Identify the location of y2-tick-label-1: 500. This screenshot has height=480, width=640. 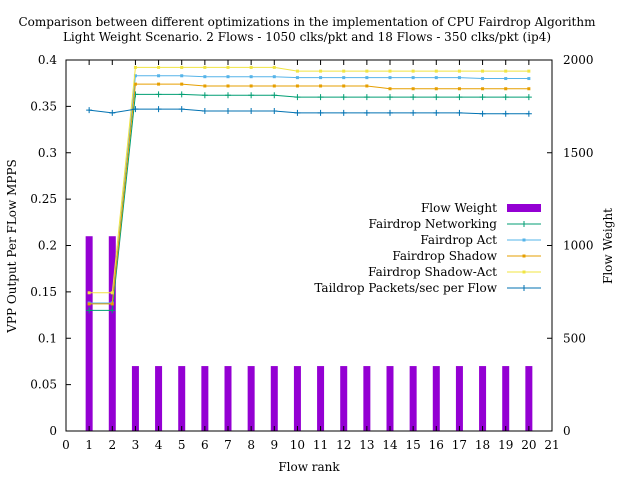
(574, 338).